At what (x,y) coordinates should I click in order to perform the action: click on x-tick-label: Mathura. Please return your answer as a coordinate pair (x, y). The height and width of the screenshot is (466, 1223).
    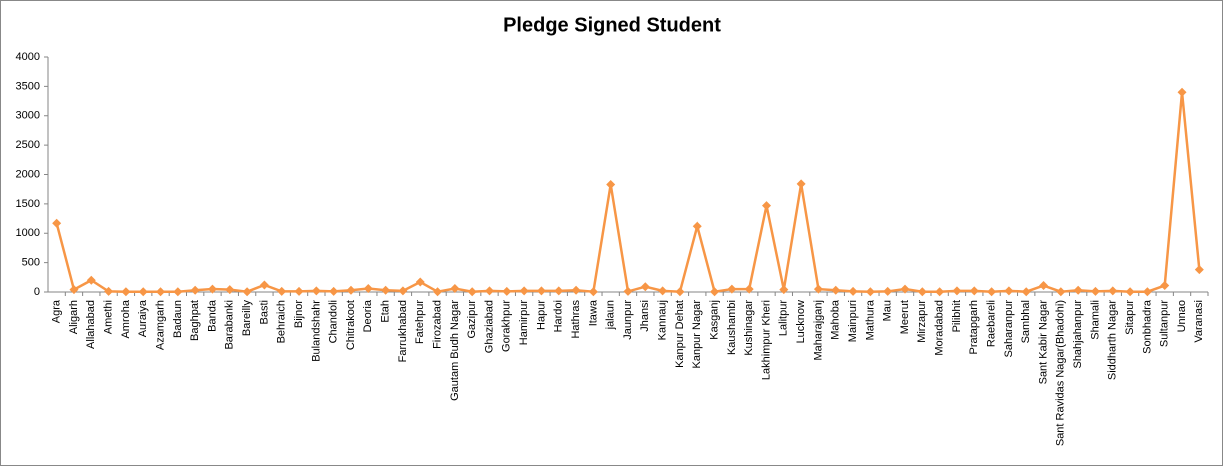
    Looking at the image, I should click on (870, 319).